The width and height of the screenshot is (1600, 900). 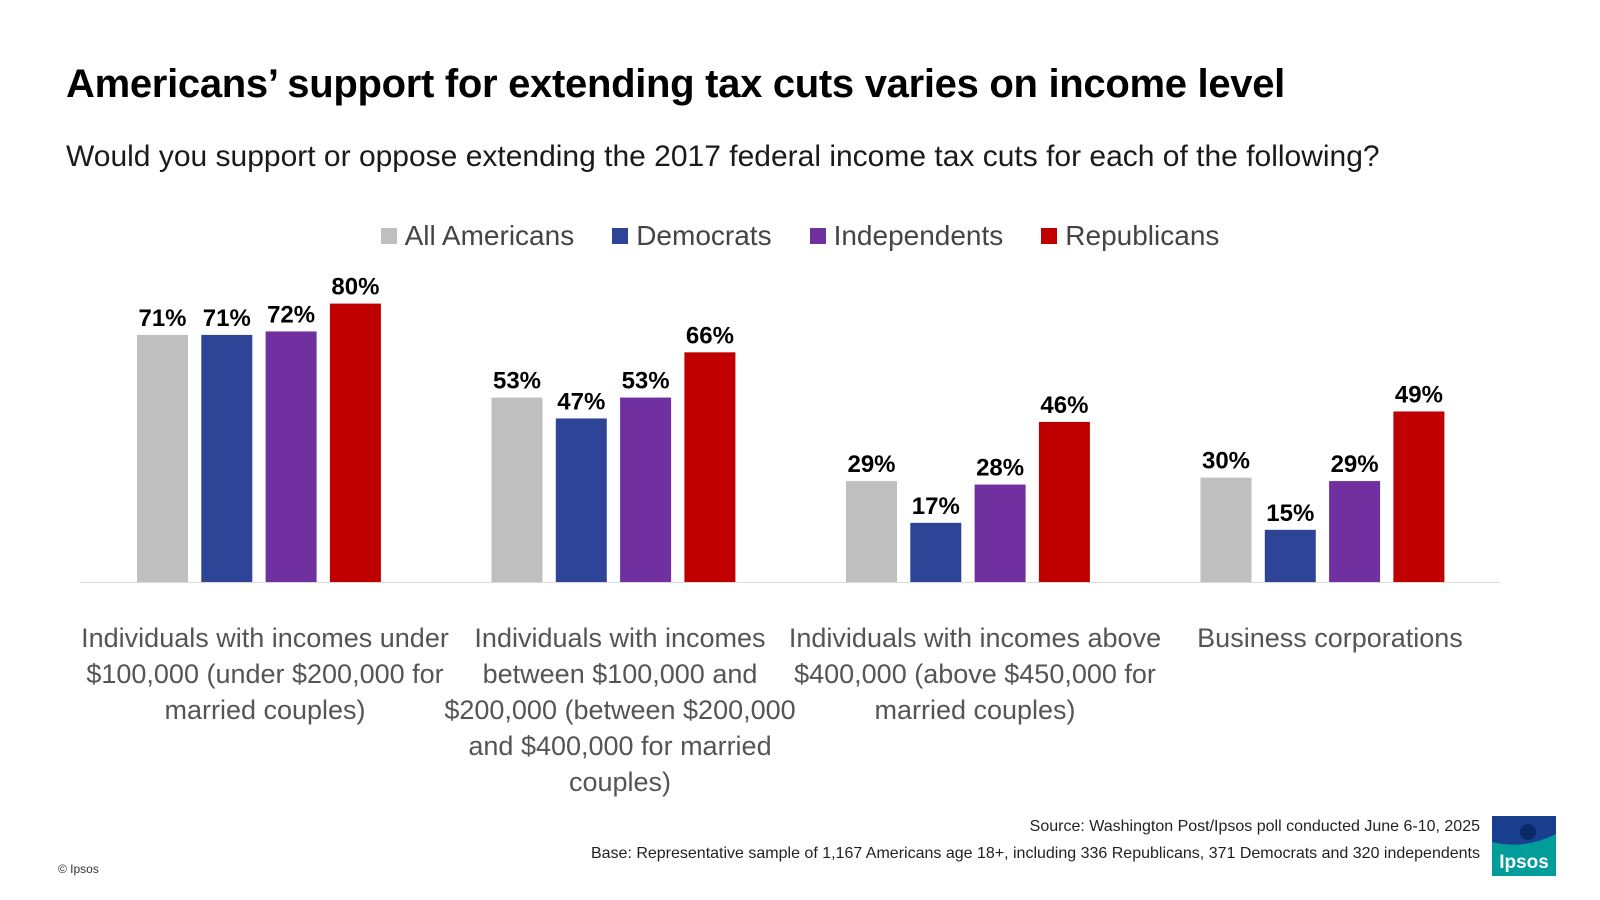 I want to click on data-label-republicans-2: 46%, so click(x=1064, y=405).